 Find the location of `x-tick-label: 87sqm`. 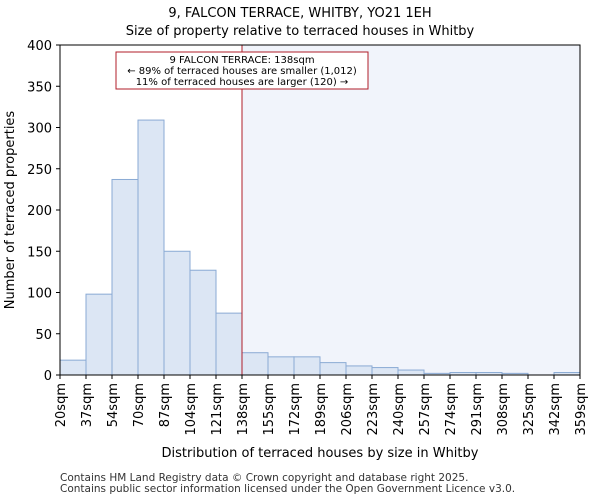

x-tick-label: 87sqm is located at coordinates (165, 405).